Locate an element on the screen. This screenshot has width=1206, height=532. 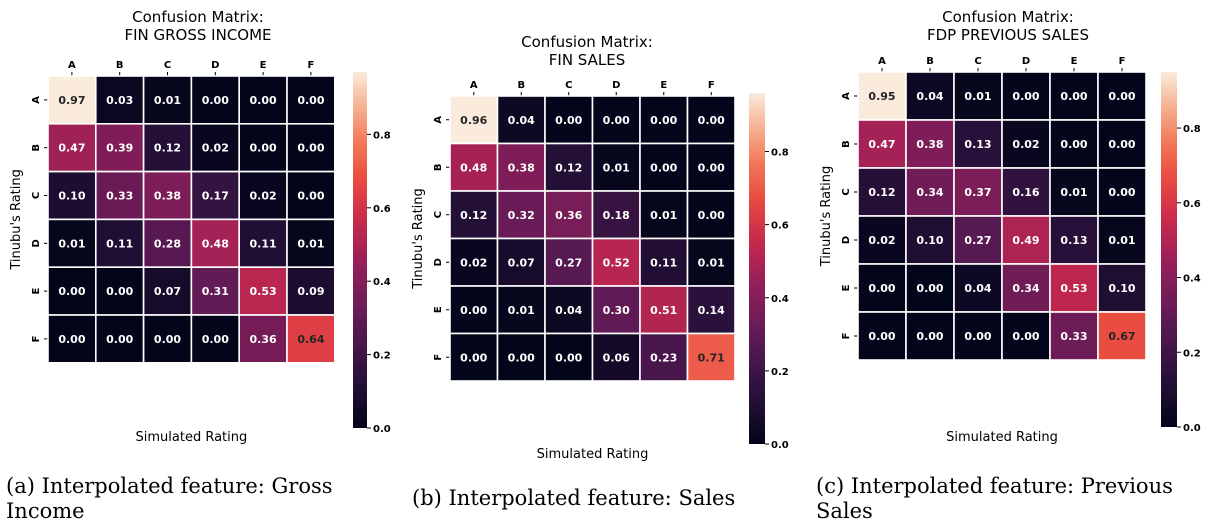
cell-value-label: 0.36 is located at coordinates (568, 215).